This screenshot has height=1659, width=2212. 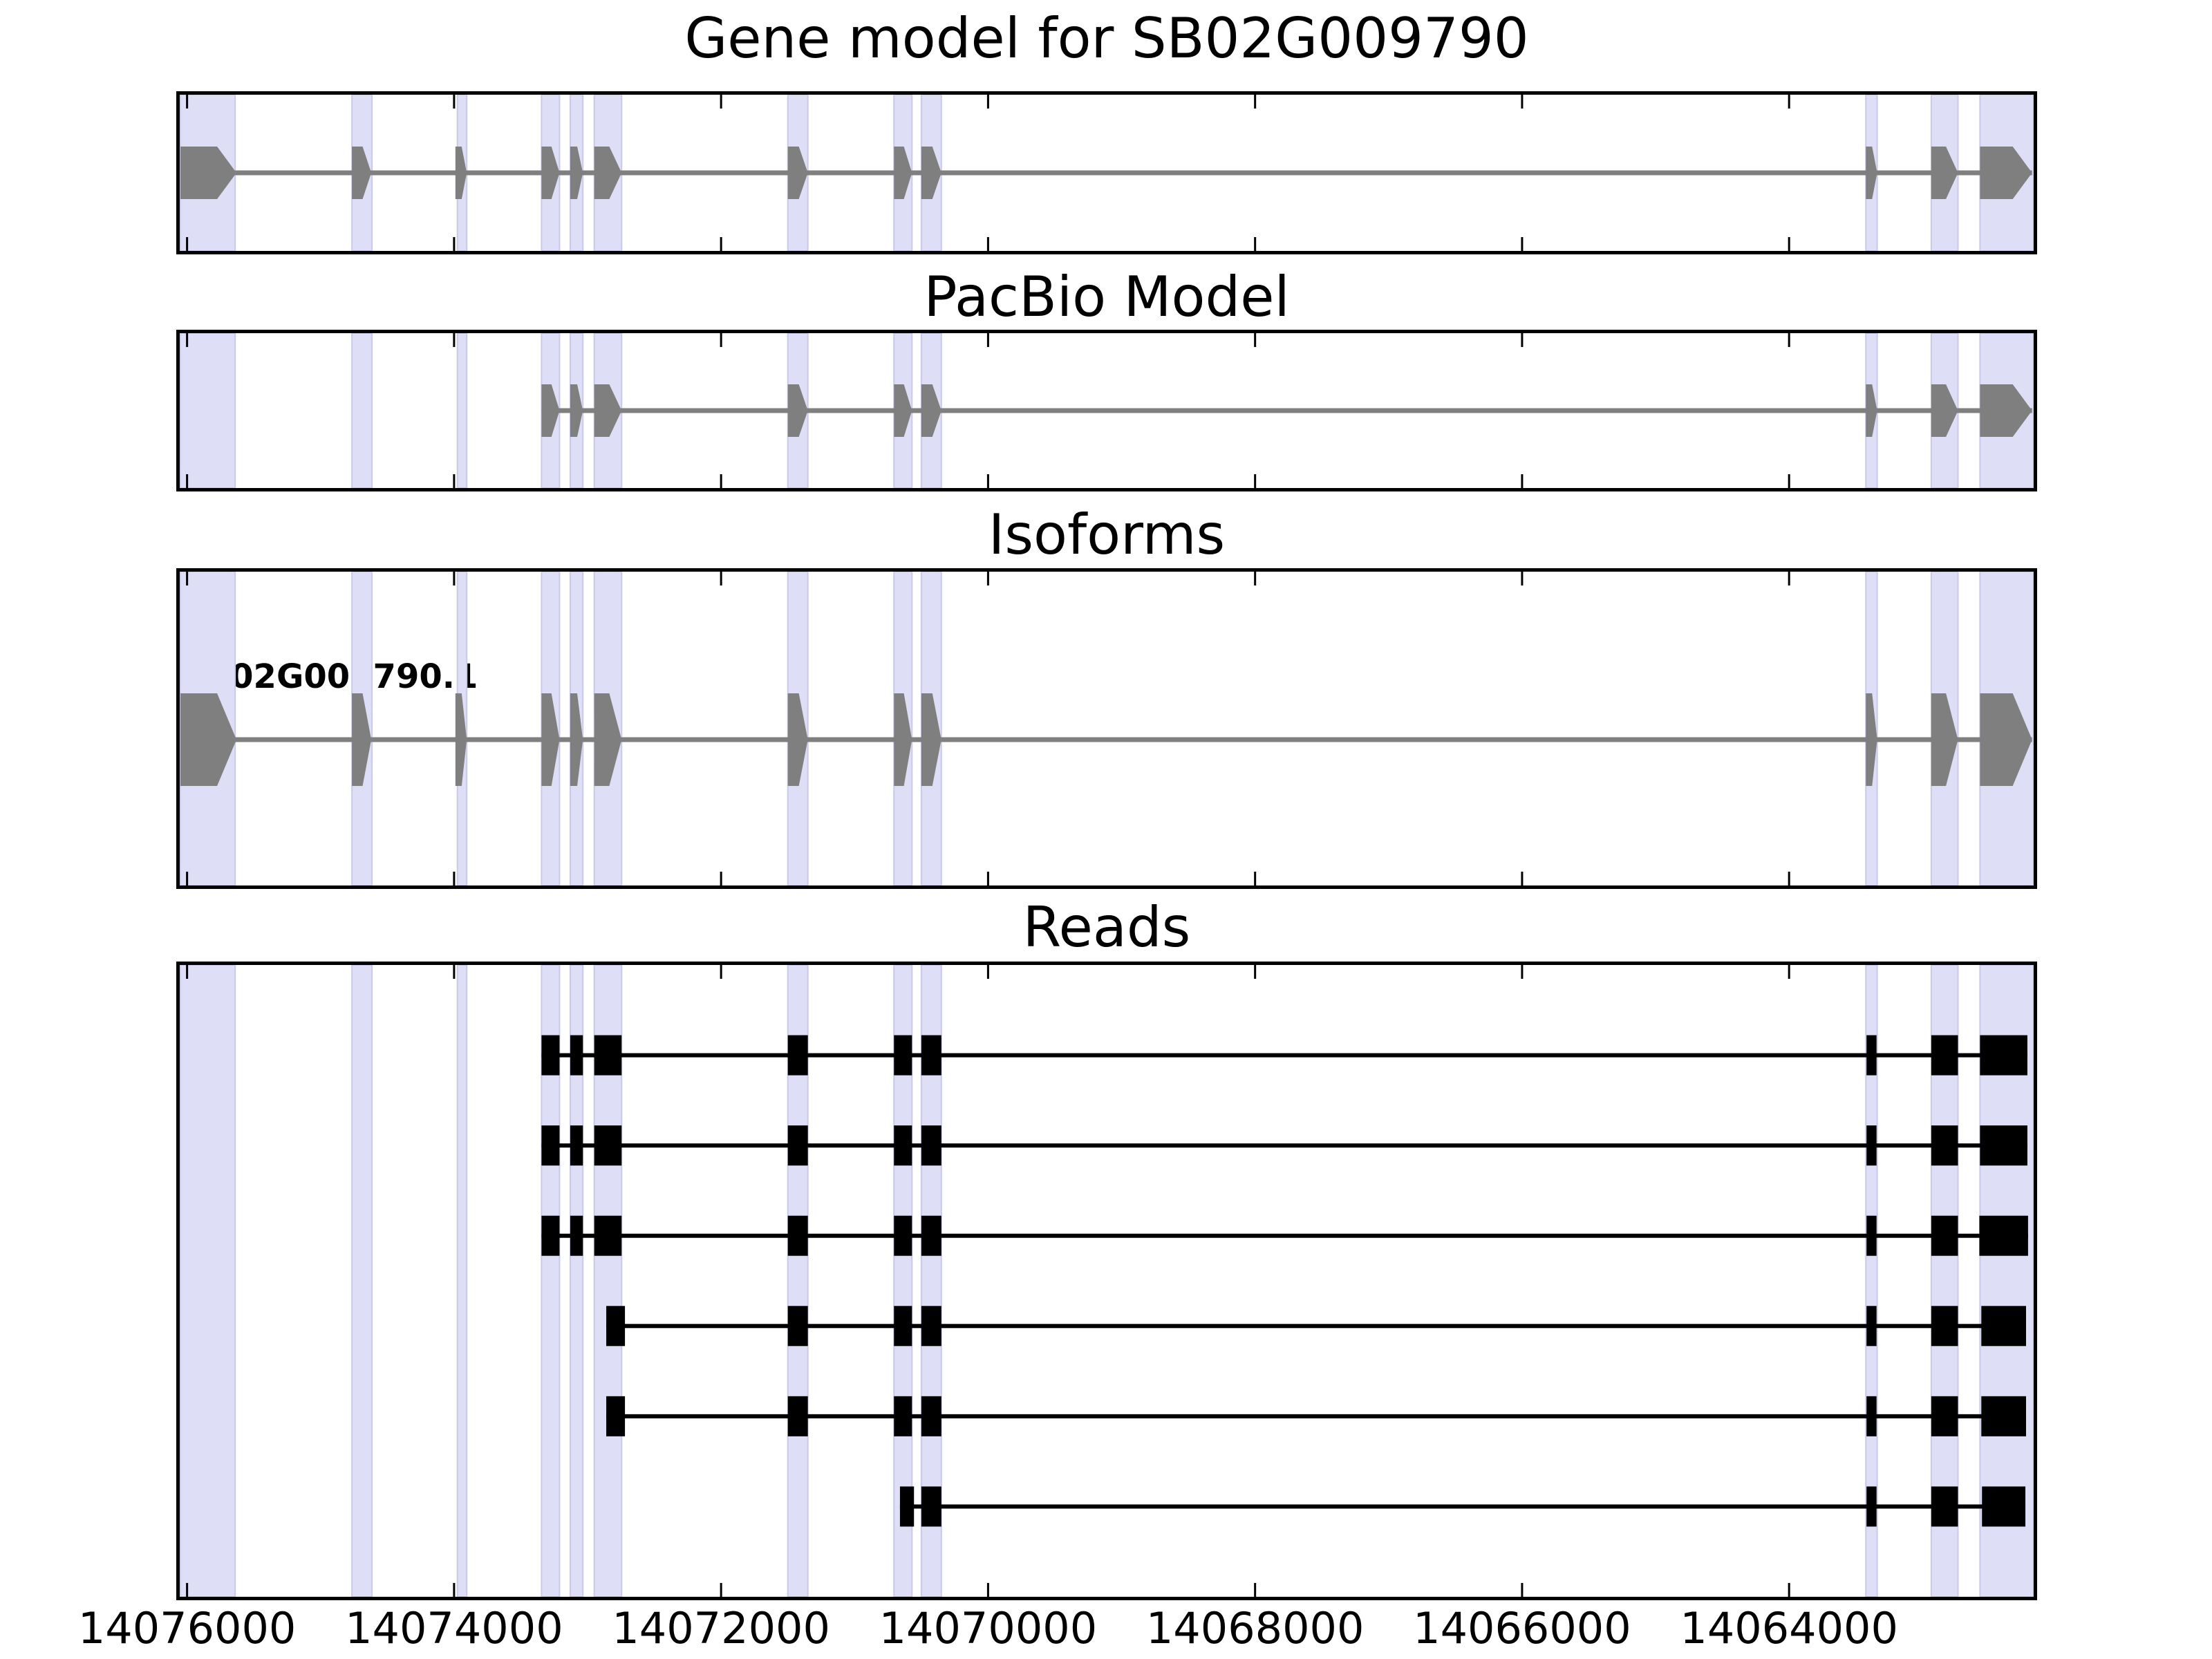 What do you see at coordinates (1106, 38) in the screenshot?
I see `panel-title-gene-model: Gene model for SB02G009790` at bounding box center [1106, 38].